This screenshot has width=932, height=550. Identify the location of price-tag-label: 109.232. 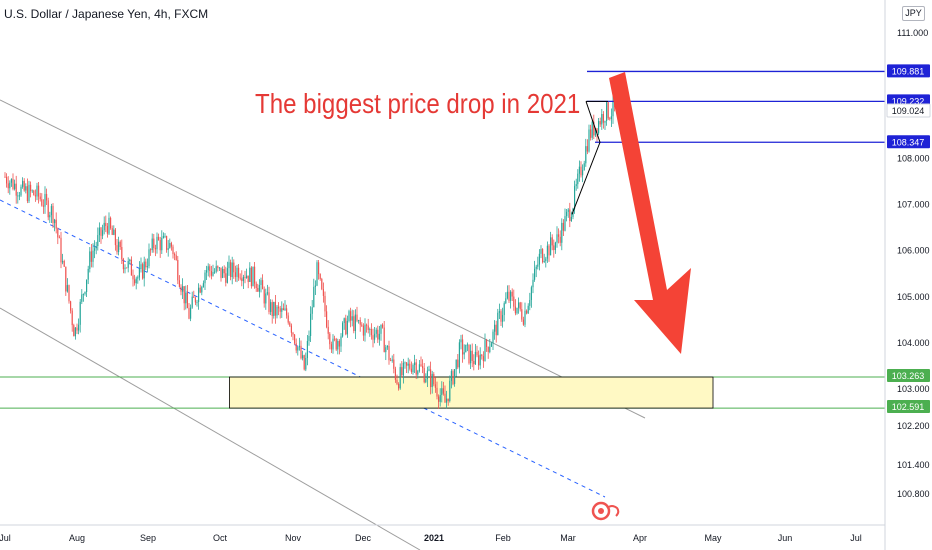
(908, 101).